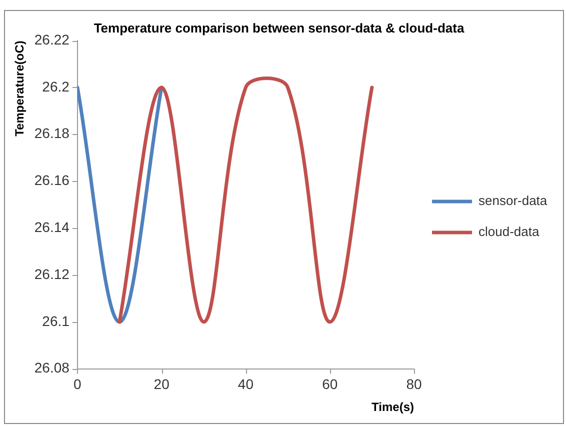 Image resolution: width=566 pixels, height=426 pixels. Describe the element at coordinates (162, 384) in the screenshot. I see `x-tick-label: 20` at that location.